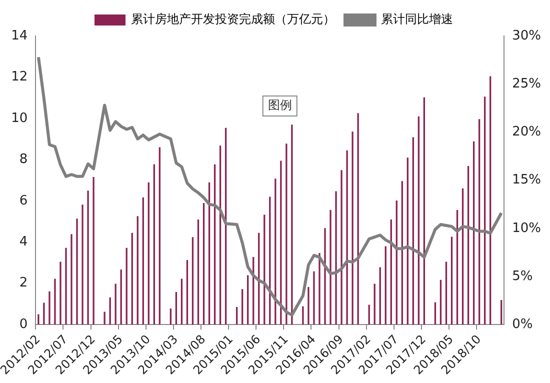 This screenshot has height=383, width=550. Describe the element at coordinates (19, 77) in the screenshot. I see `y-tick-label: 12` at that location.